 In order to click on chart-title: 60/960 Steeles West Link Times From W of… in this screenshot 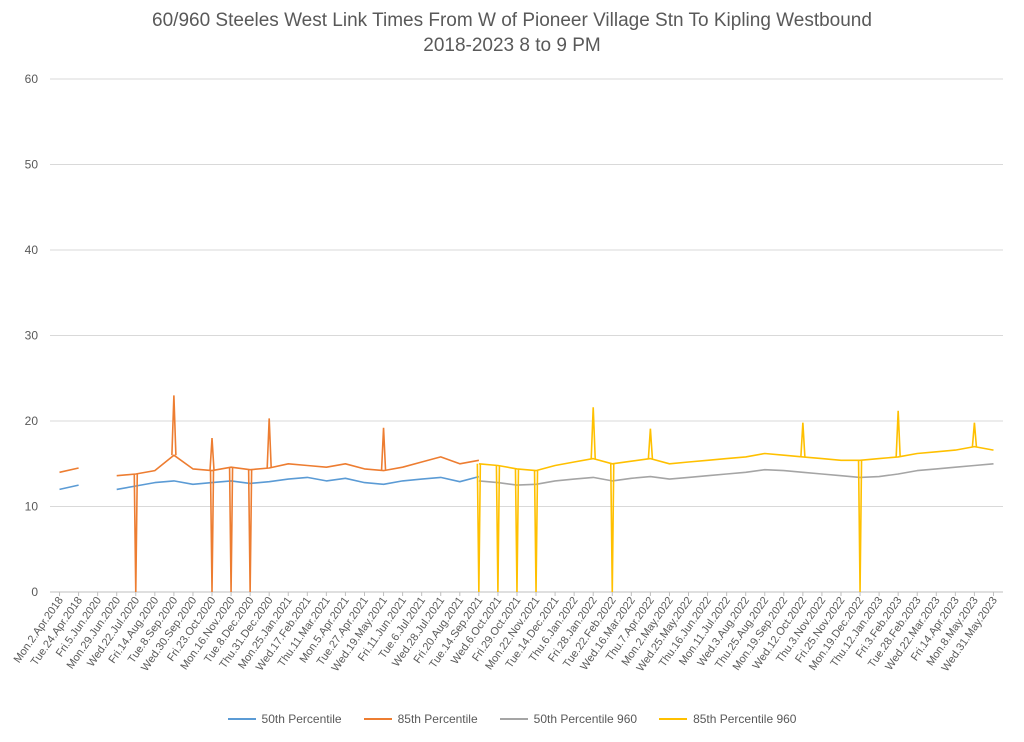, I will do `click(512, 33)`.